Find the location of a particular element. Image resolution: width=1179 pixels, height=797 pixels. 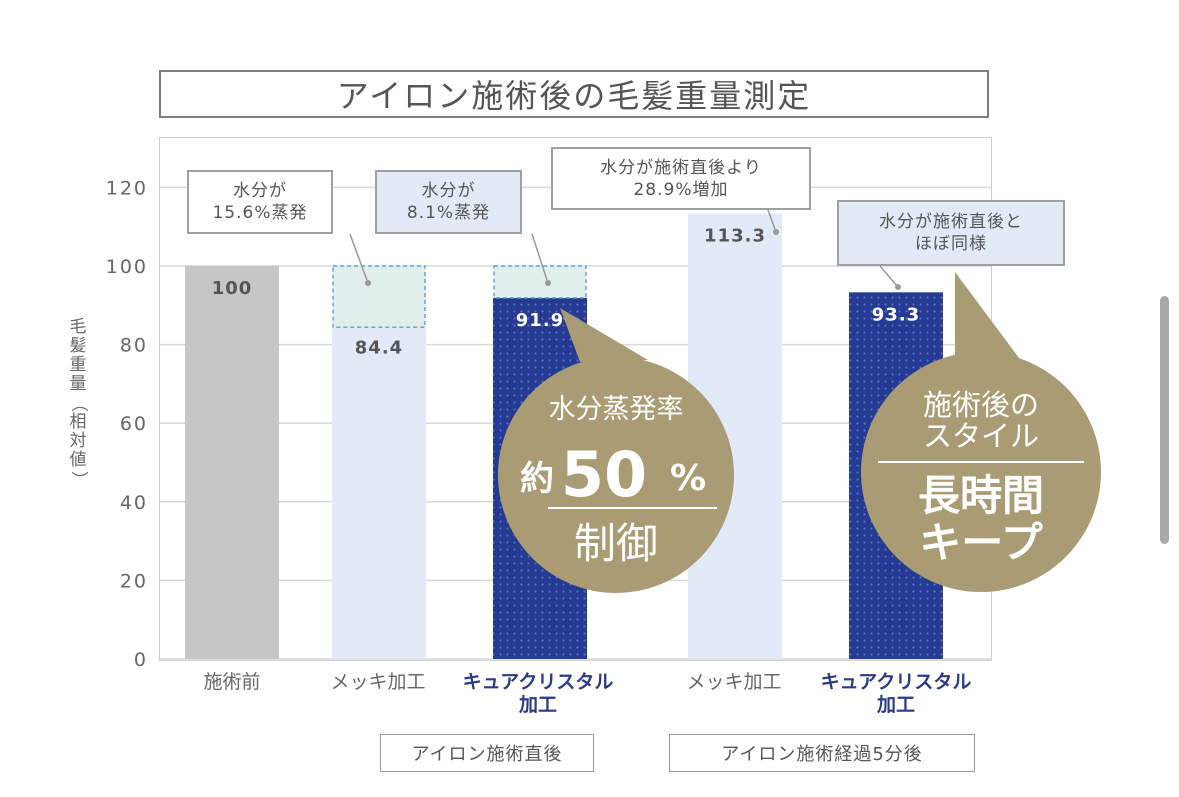

y-axis-label-char: 量 is located at coordinates (78, 384).